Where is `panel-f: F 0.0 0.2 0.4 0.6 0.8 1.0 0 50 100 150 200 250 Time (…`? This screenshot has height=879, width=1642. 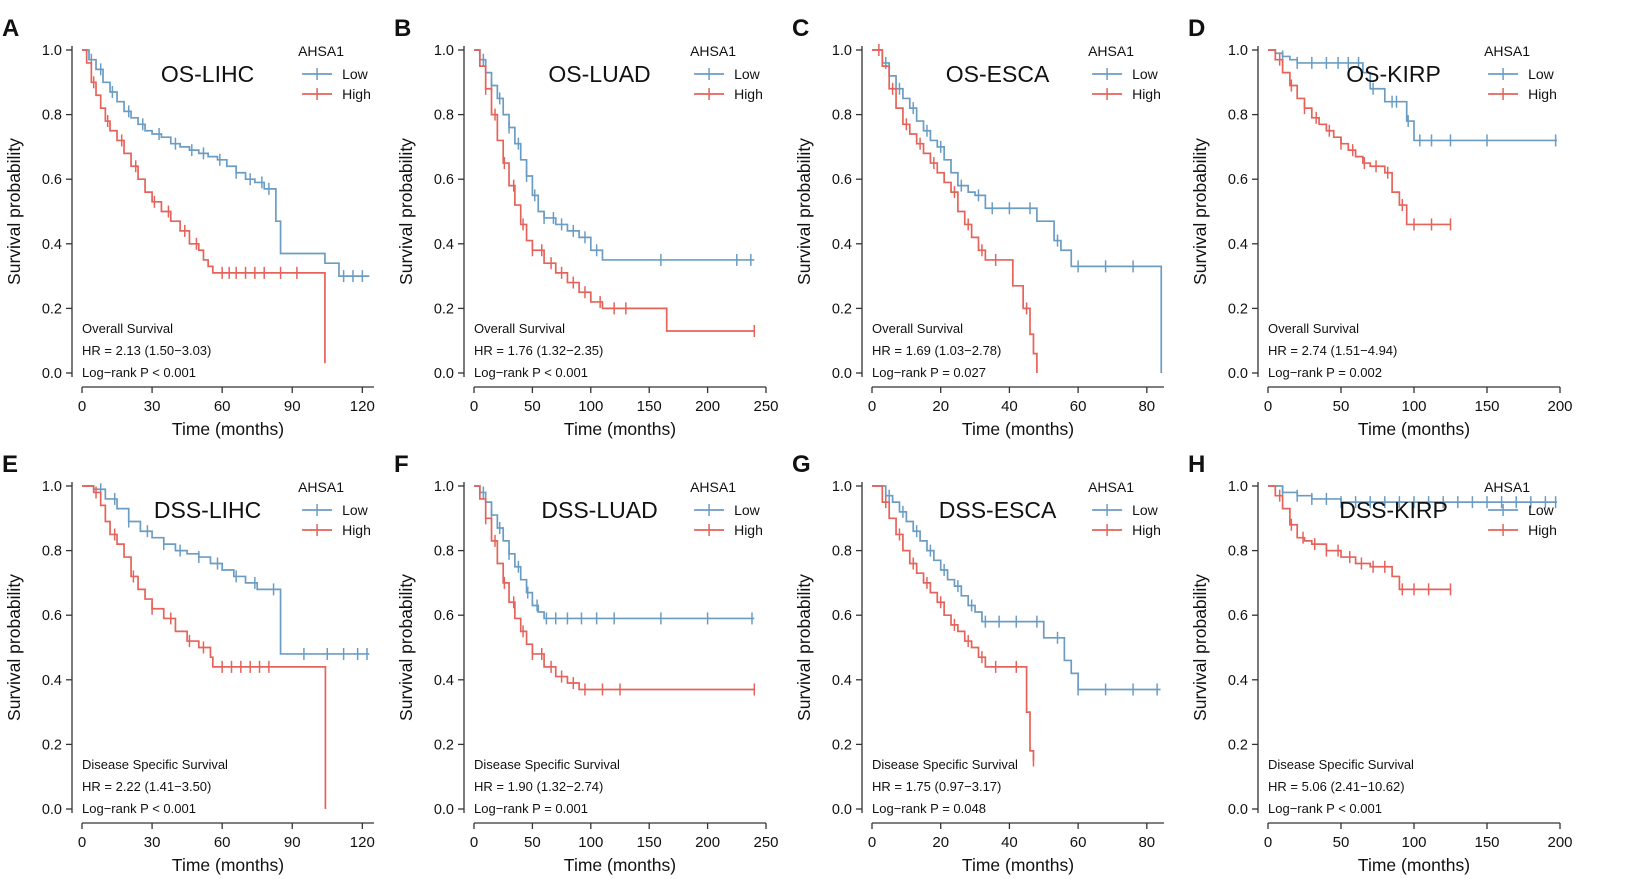
panel-f: F 0.0 0.2 0.4 0.6 0.8 1.0 0 50 100 150 200 250 Time (… is located at coordinates (586, 663).